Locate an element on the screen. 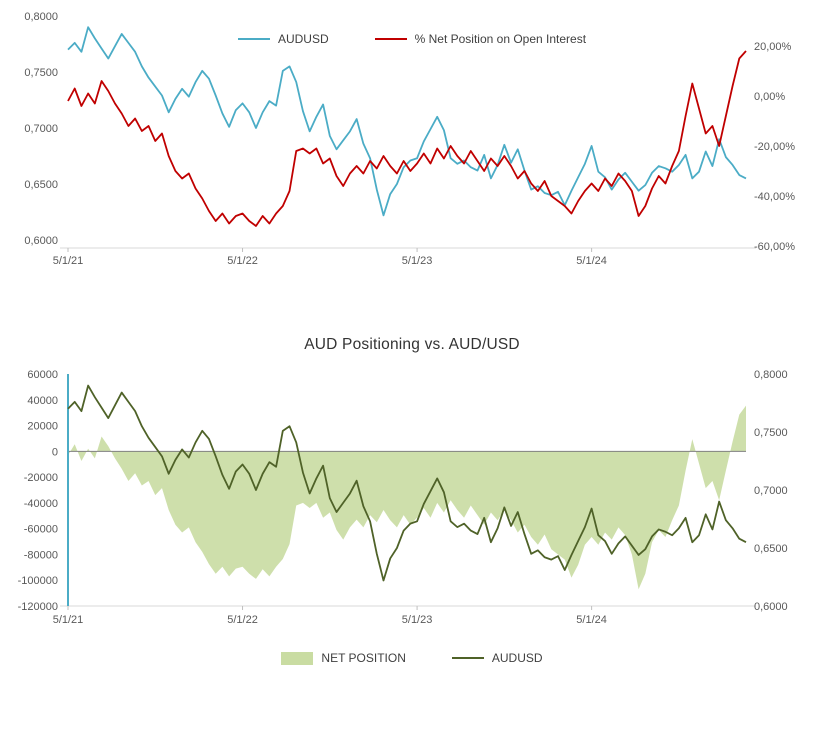 This screenshot has height=735, width=824. left-axis-tick-label: -120000 is located at coordinates (38, 607).